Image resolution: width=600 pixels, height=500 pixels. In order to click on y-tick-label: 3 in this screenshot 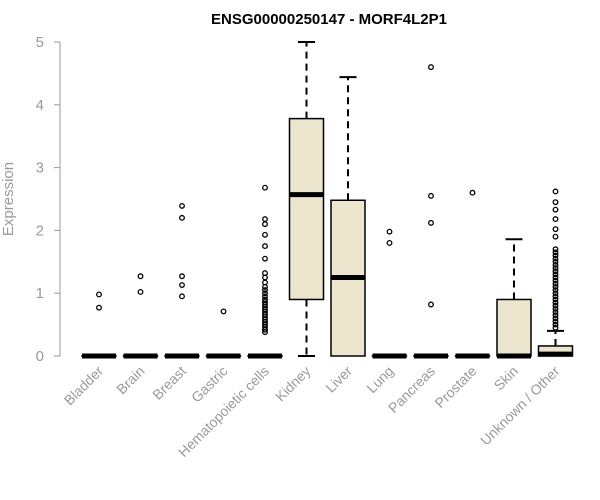, I will do `click(40, 168)`.